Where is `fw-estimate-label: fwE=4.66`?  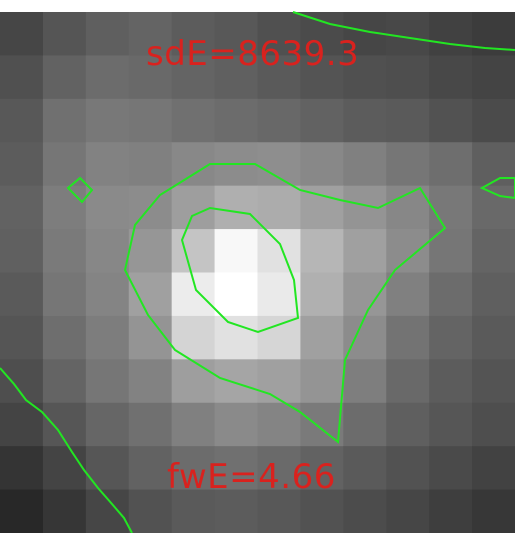 fw-estimate-label: fwE=4.66 is located at coordinates (251, 477).